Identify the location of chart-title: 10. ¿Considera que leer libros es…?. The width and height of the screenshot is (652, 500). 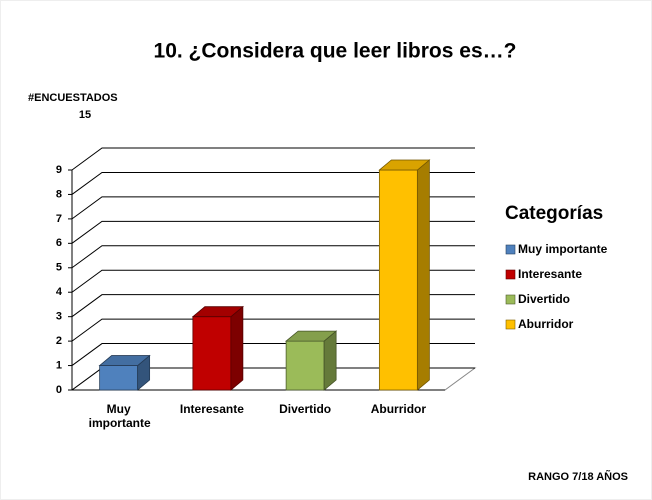
(335, 51).